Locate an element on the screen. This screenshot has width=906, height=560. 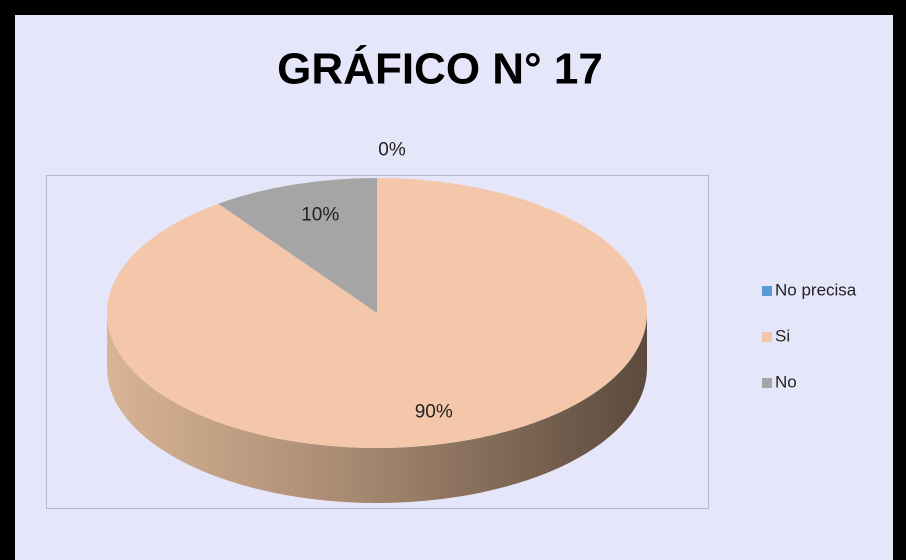
legend-label: Si is located at coordinates (782, 335).